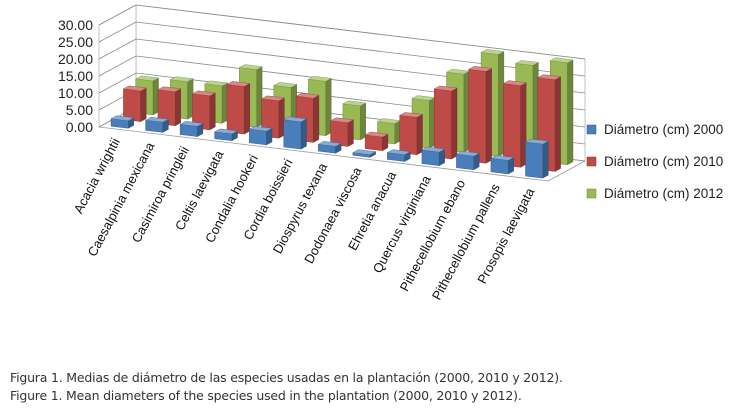 Image resolution: width=752 pixels, height=415 pixels. What do you see at coordinates (75, 59) in the screenshot?
I see `y-tick-label: 20.00` at bounding box center [75, 59].